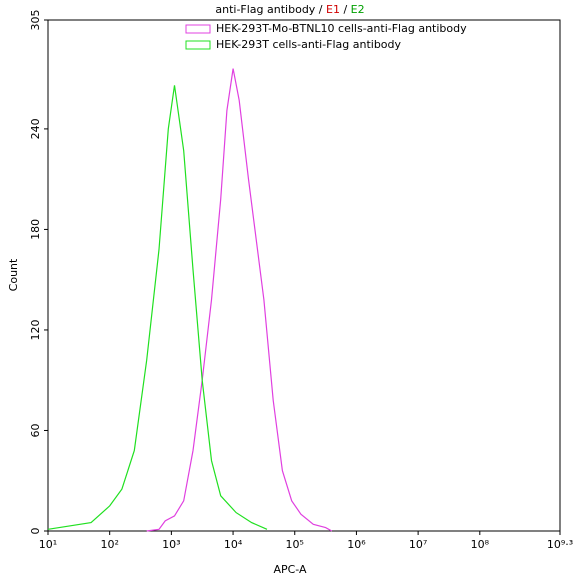 This screenshot has height=580, width=577. What do you see at coordinates (35, 229) in the screenshot?
I see `y-tick-label: 180` at bounding box center [35, 229].